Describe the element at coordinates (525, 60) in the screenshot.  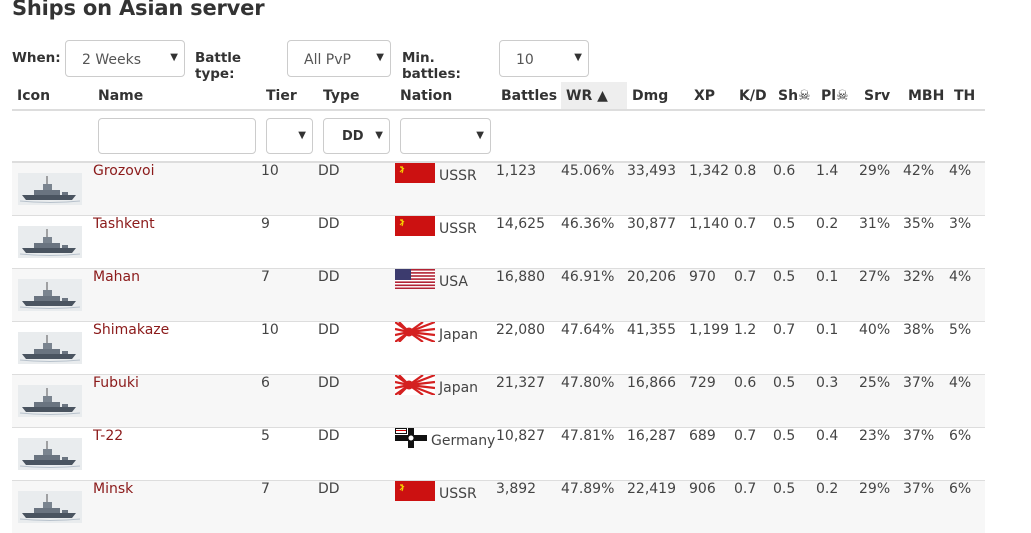
I see `min-battles-select-value: 10` at that location.